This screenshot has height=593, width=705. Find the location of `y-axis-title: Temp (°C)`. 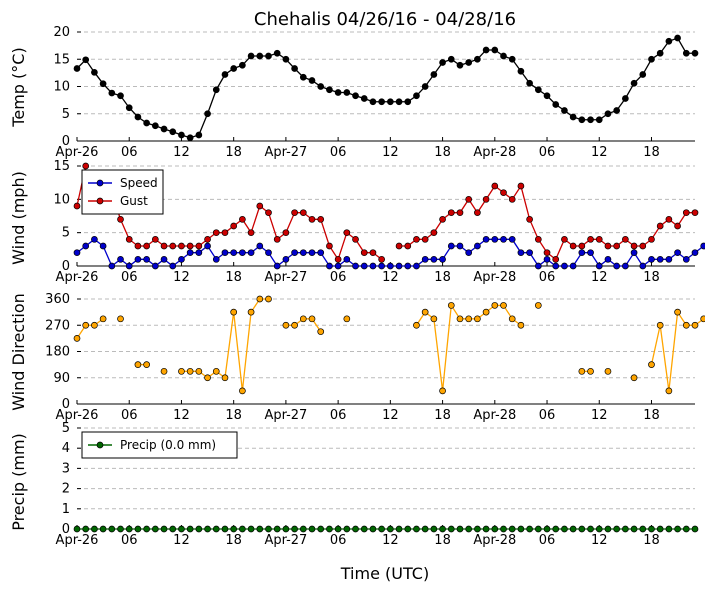

y-axis-title: Temp (°C) is located at coordinates (18, 87).